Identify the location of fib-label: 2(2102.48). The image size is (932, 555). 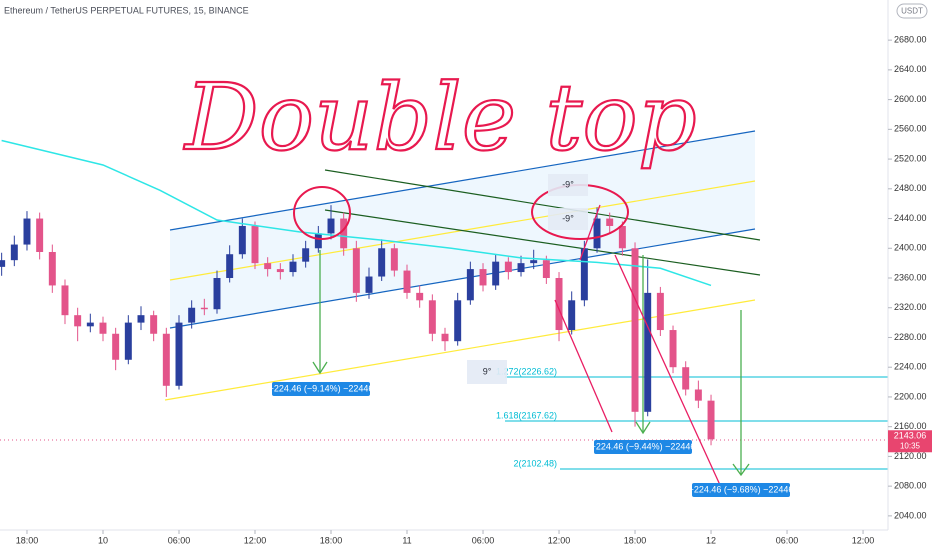
(535, 463).